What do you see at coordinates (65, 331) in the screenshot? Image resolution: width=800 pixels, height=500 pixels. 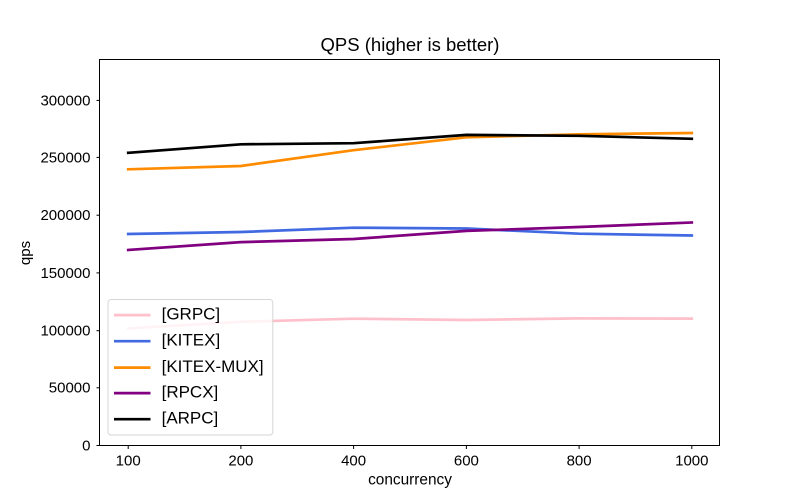 I see `svg-text: 100000` at bounding box center [65, 331].